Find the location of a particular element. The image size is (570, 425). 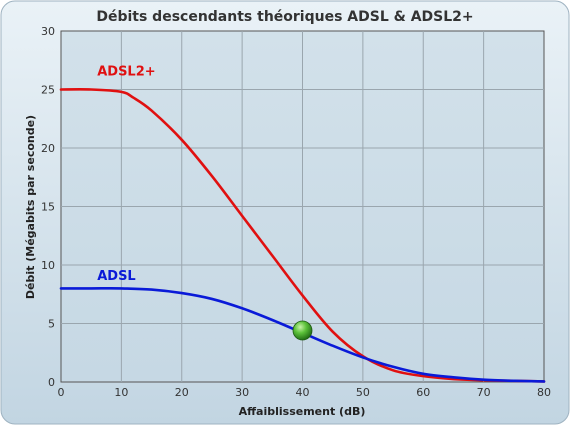

y-axis-title: Débit (Mégabits par seconde) is located at coordinates (30, 207).